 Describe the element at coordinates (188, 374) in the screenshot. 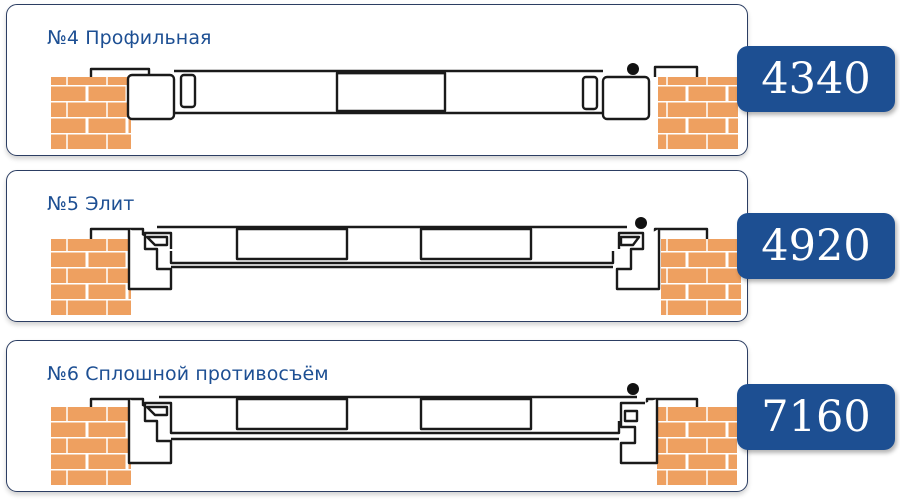

I see `card-title: №6 Сплошной противосъём` at that location.